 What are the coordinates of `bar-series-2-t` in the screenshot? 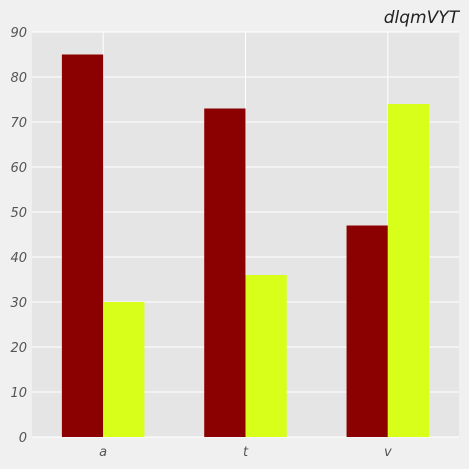 It's located at (266, 356).